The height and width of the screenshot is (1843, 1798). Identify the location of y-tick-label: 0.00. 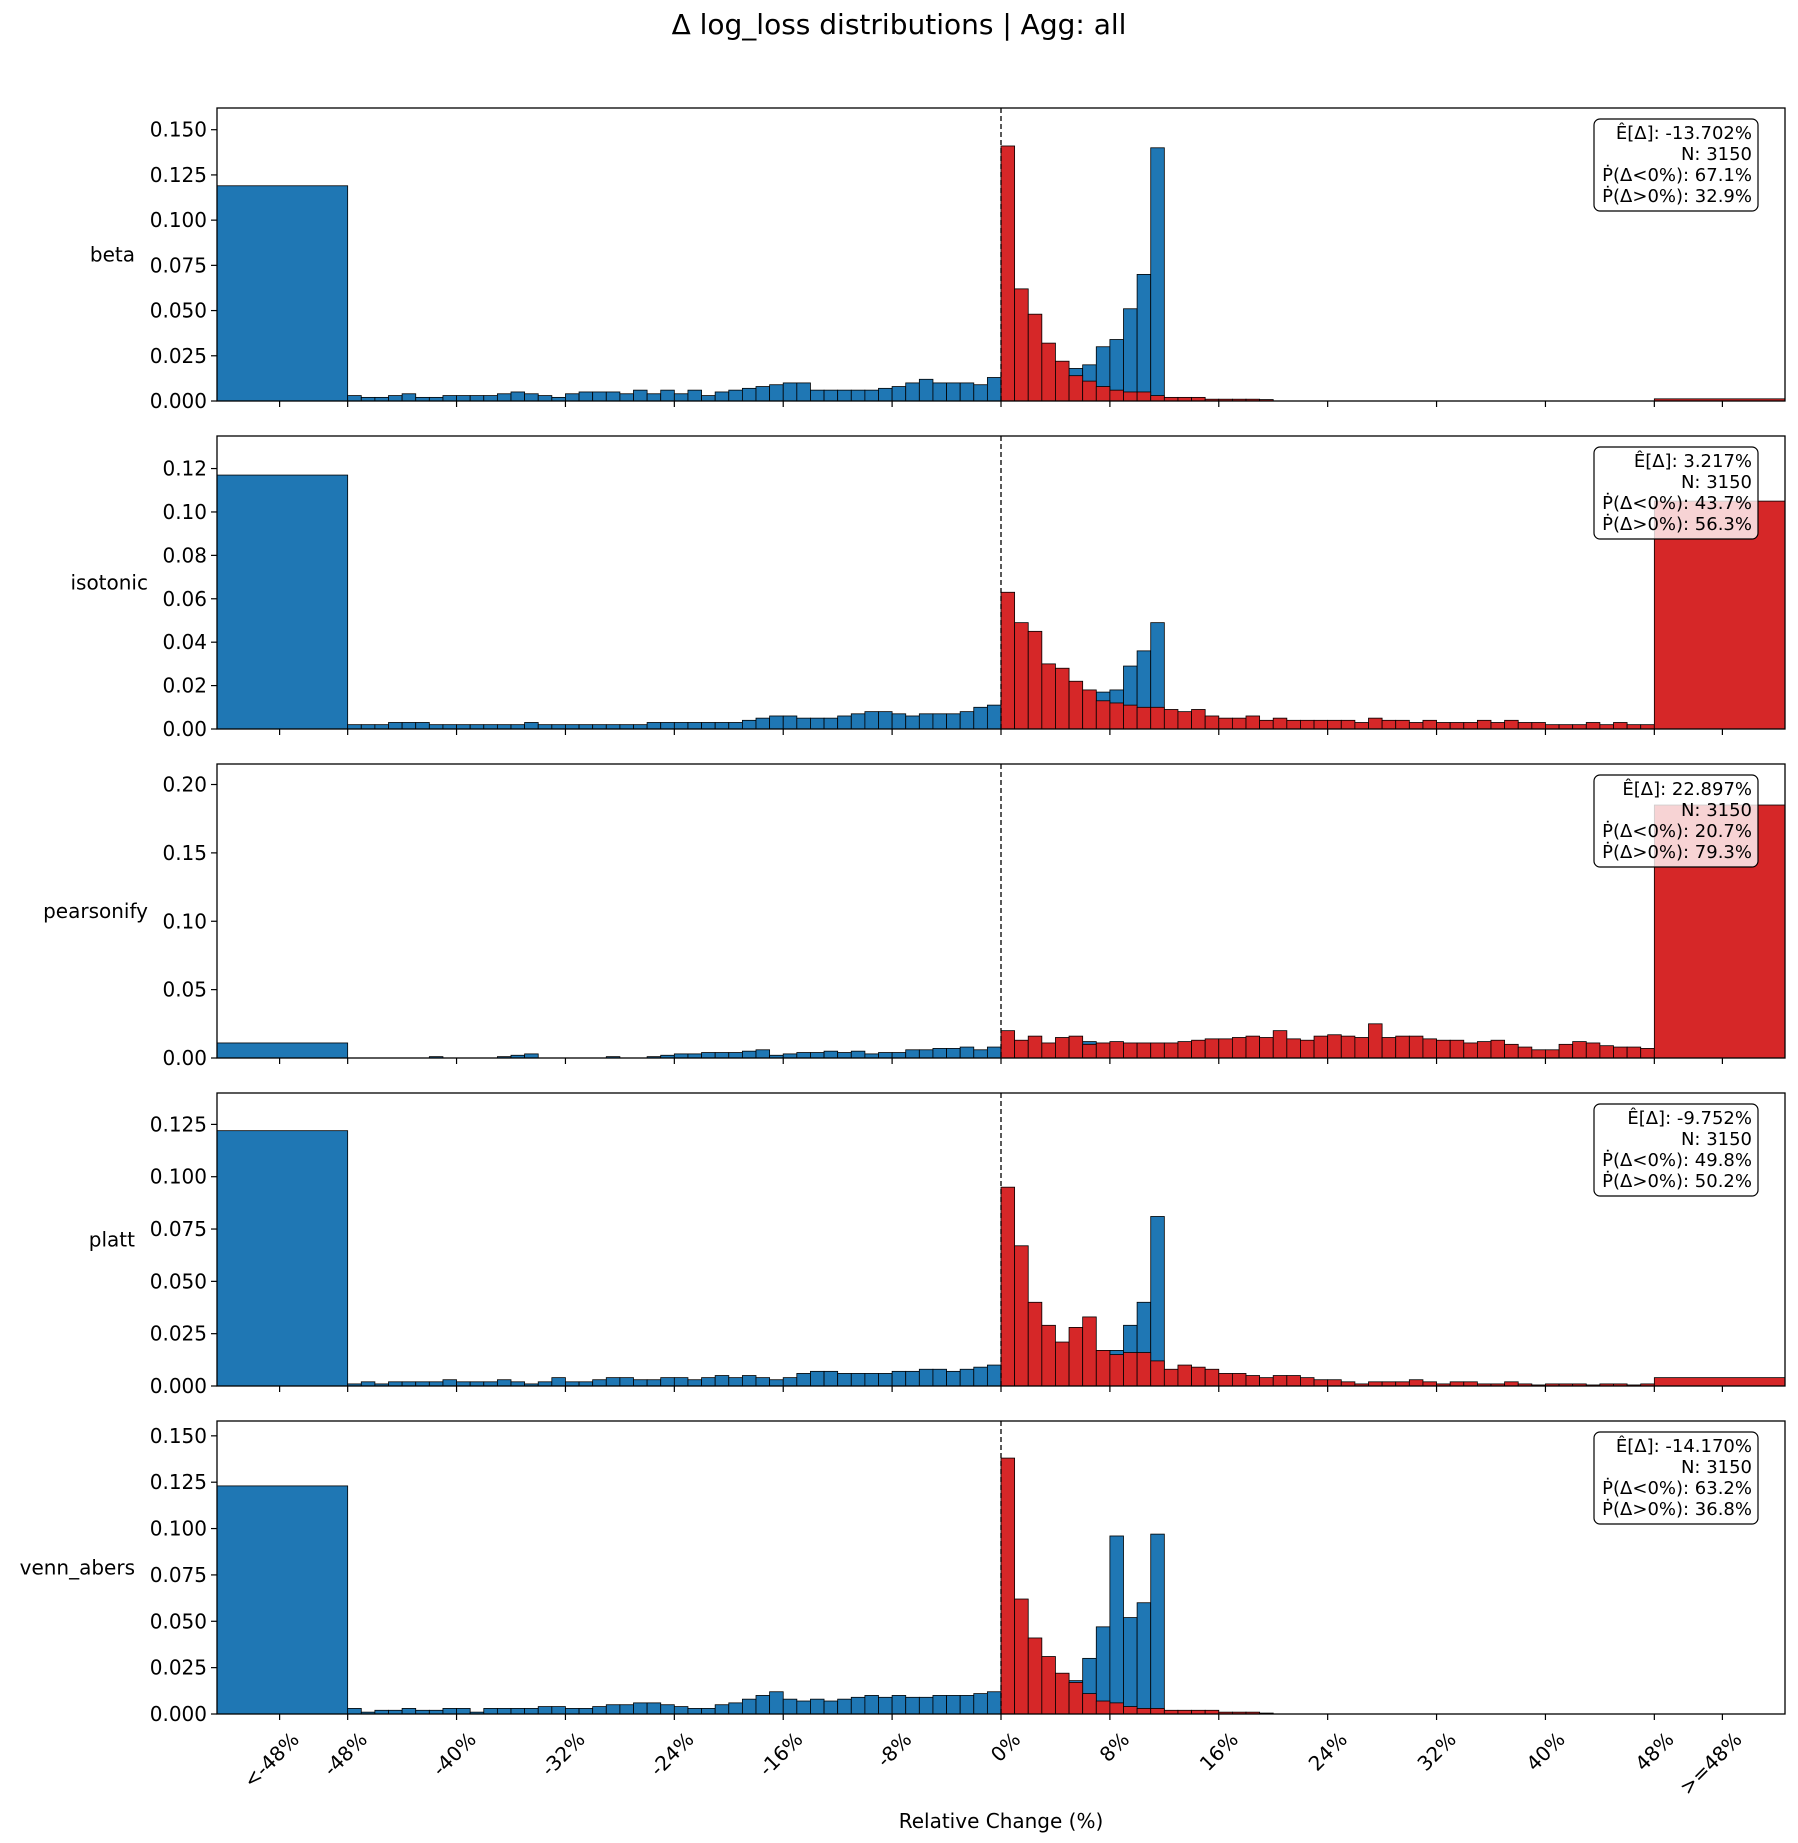
(184, 729).